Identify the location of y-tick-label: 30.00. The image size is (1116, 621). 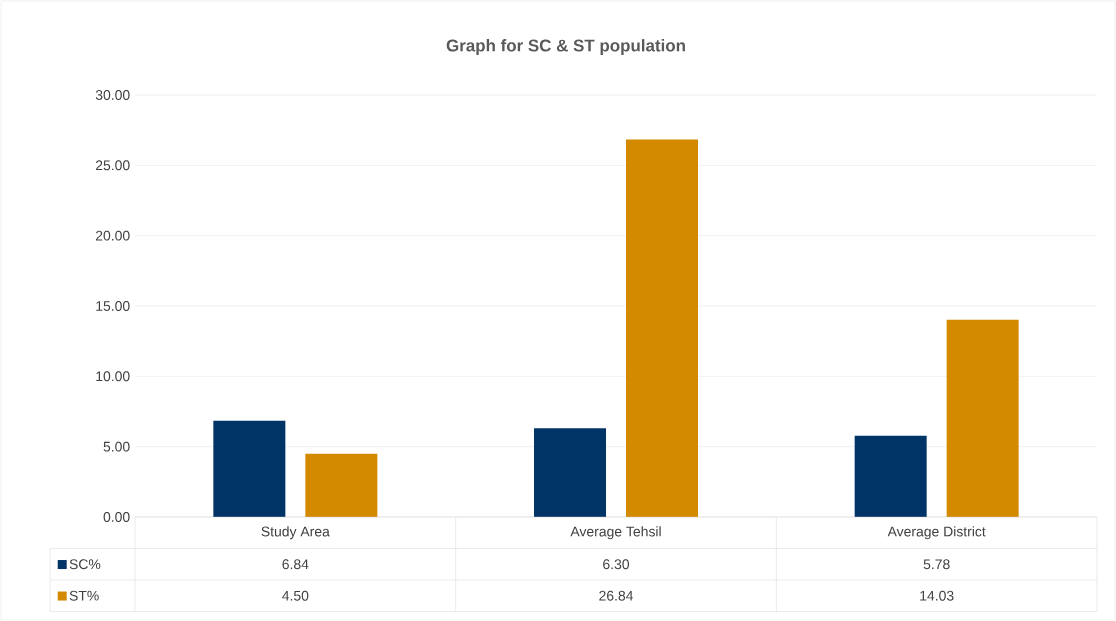
(112, 95).